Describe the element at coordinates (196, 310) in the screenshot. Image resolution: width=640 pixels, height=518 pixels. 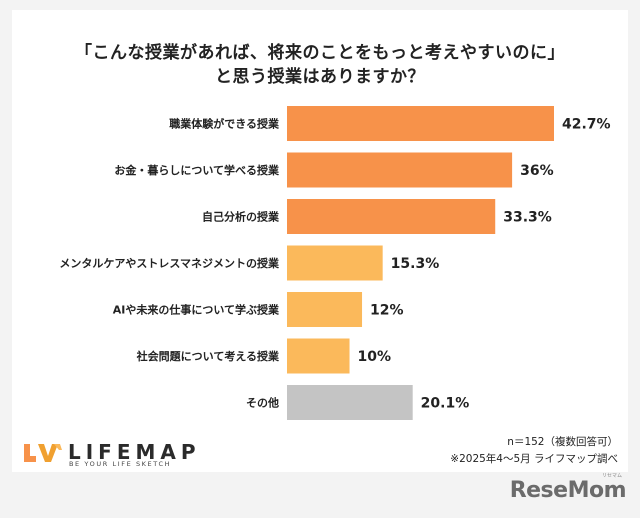
I see `category-label-5: AIや未来の仕事について学ぶ授業` at that location.